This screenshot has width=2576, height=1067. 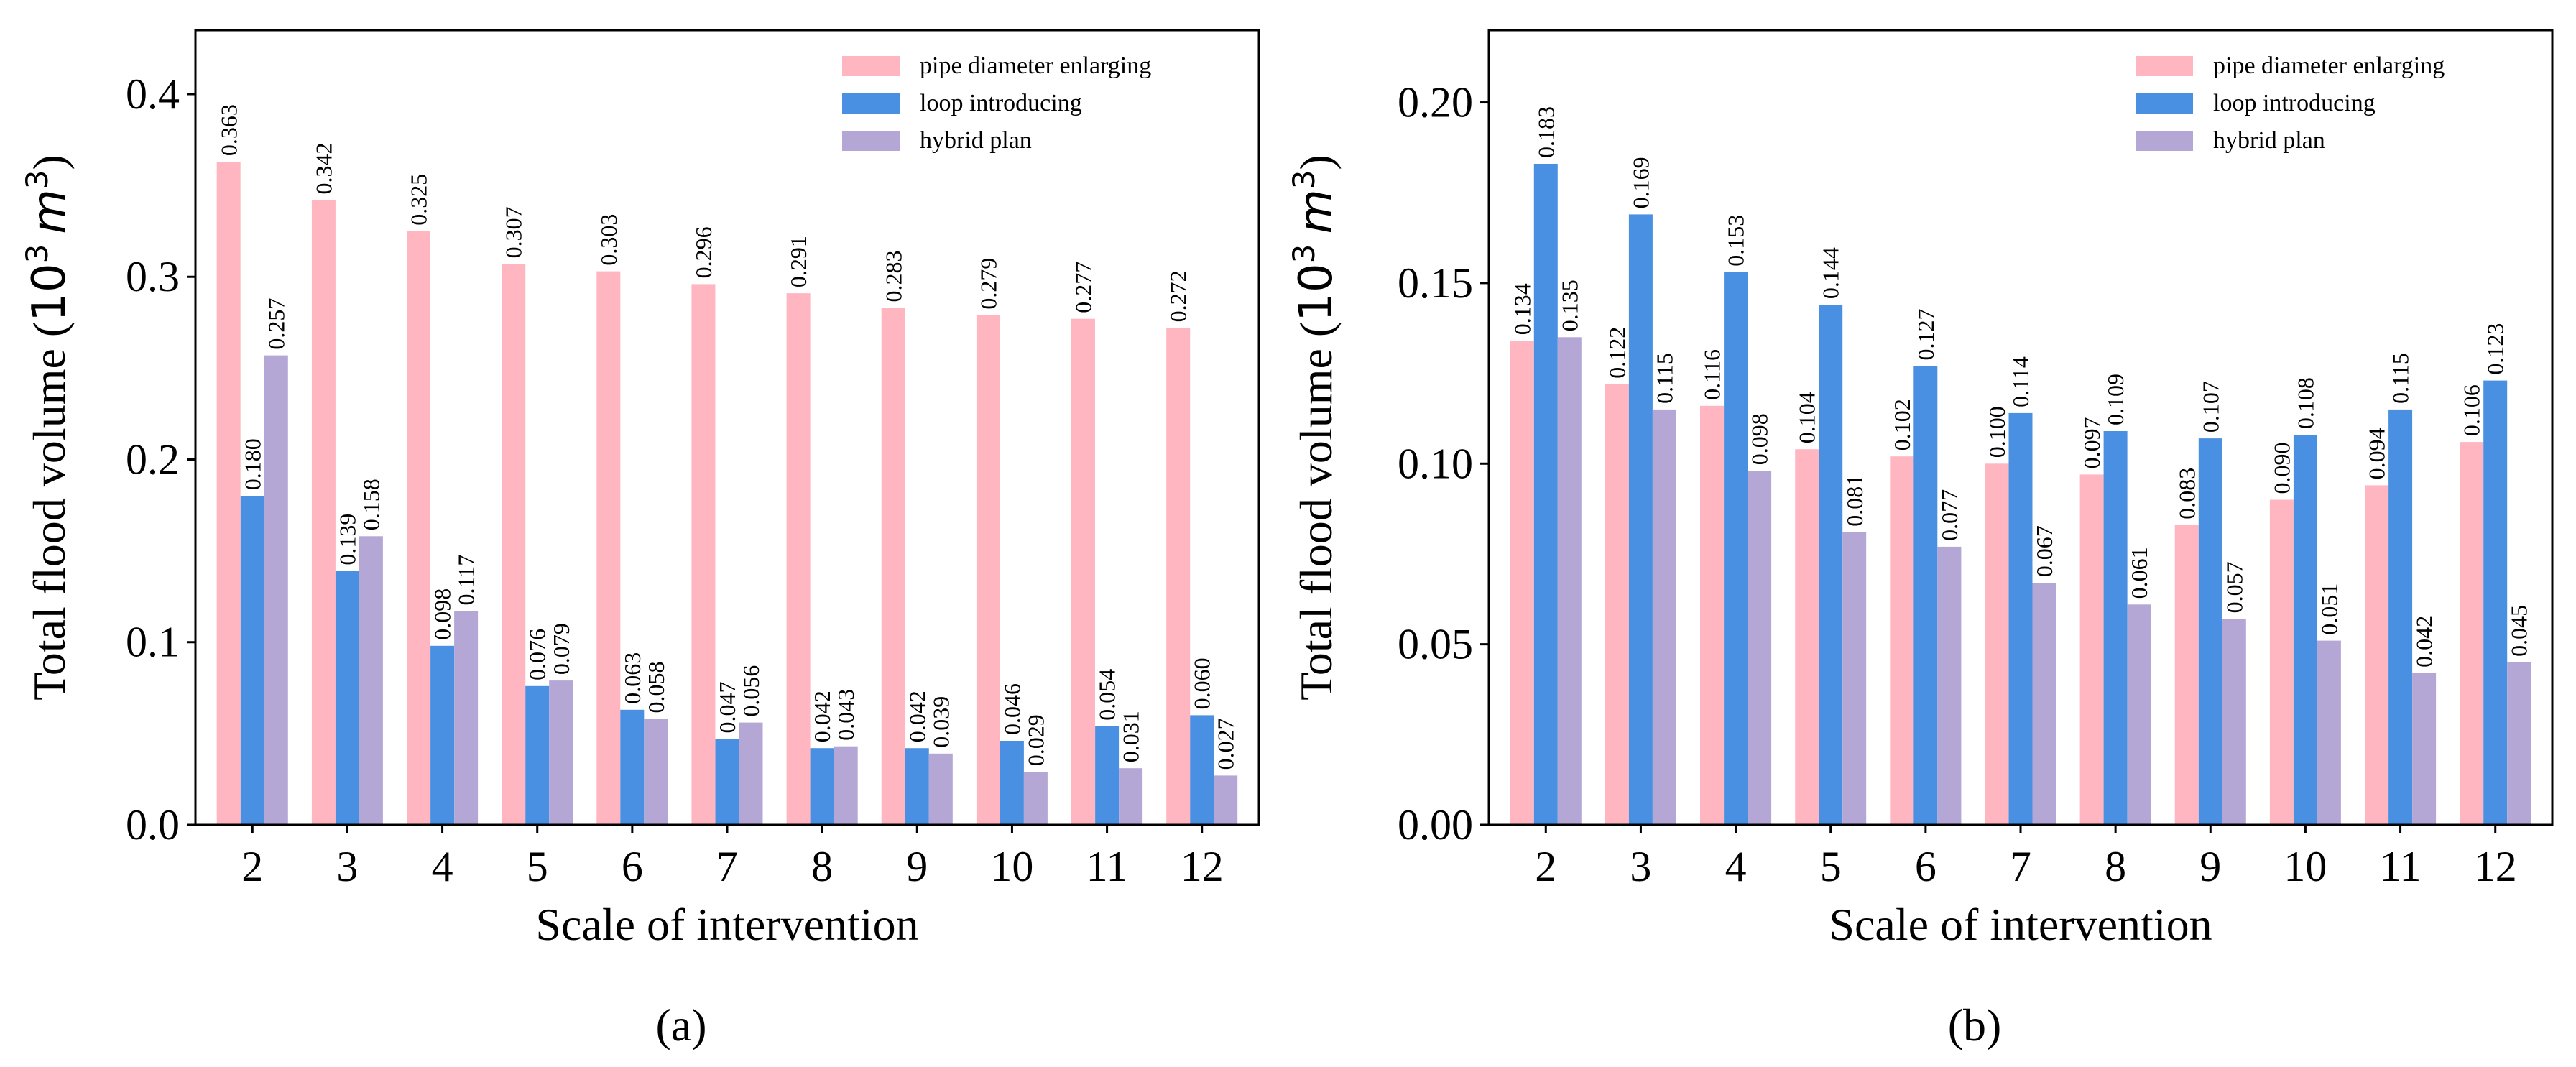 What do you see at coordinates (2329, 609) in the screenshot?
I see `data-label: 0.051` at bounding box center [2329, 609].